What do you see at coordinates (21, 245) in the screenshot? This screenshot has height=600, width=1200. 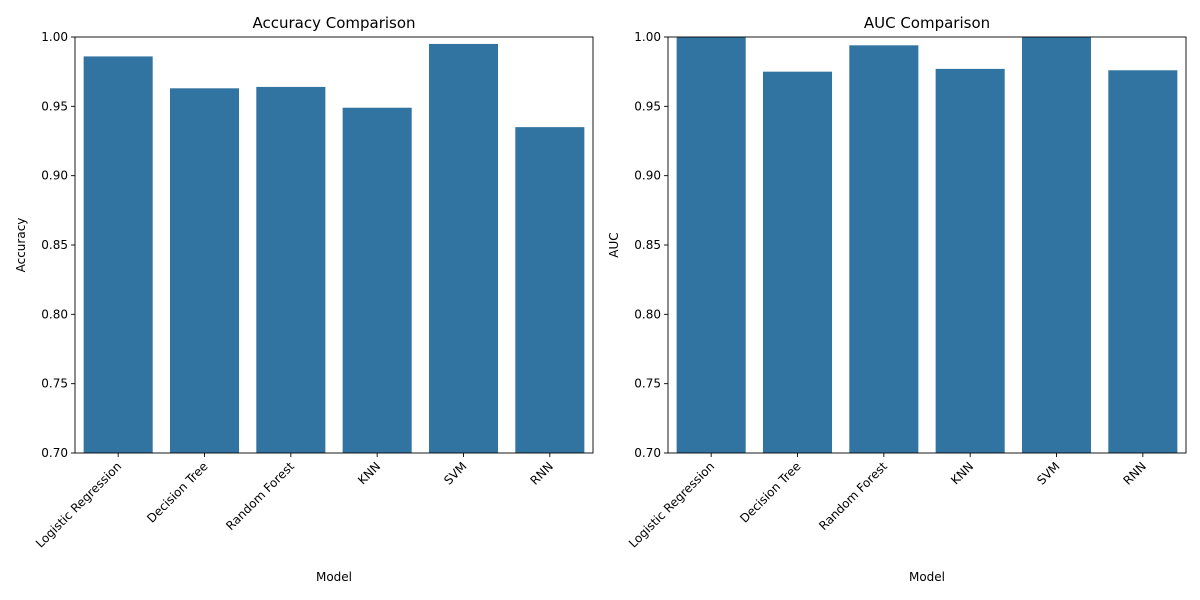 I see `y-axis-label: Accuracy` at bounding box center [21, 245].